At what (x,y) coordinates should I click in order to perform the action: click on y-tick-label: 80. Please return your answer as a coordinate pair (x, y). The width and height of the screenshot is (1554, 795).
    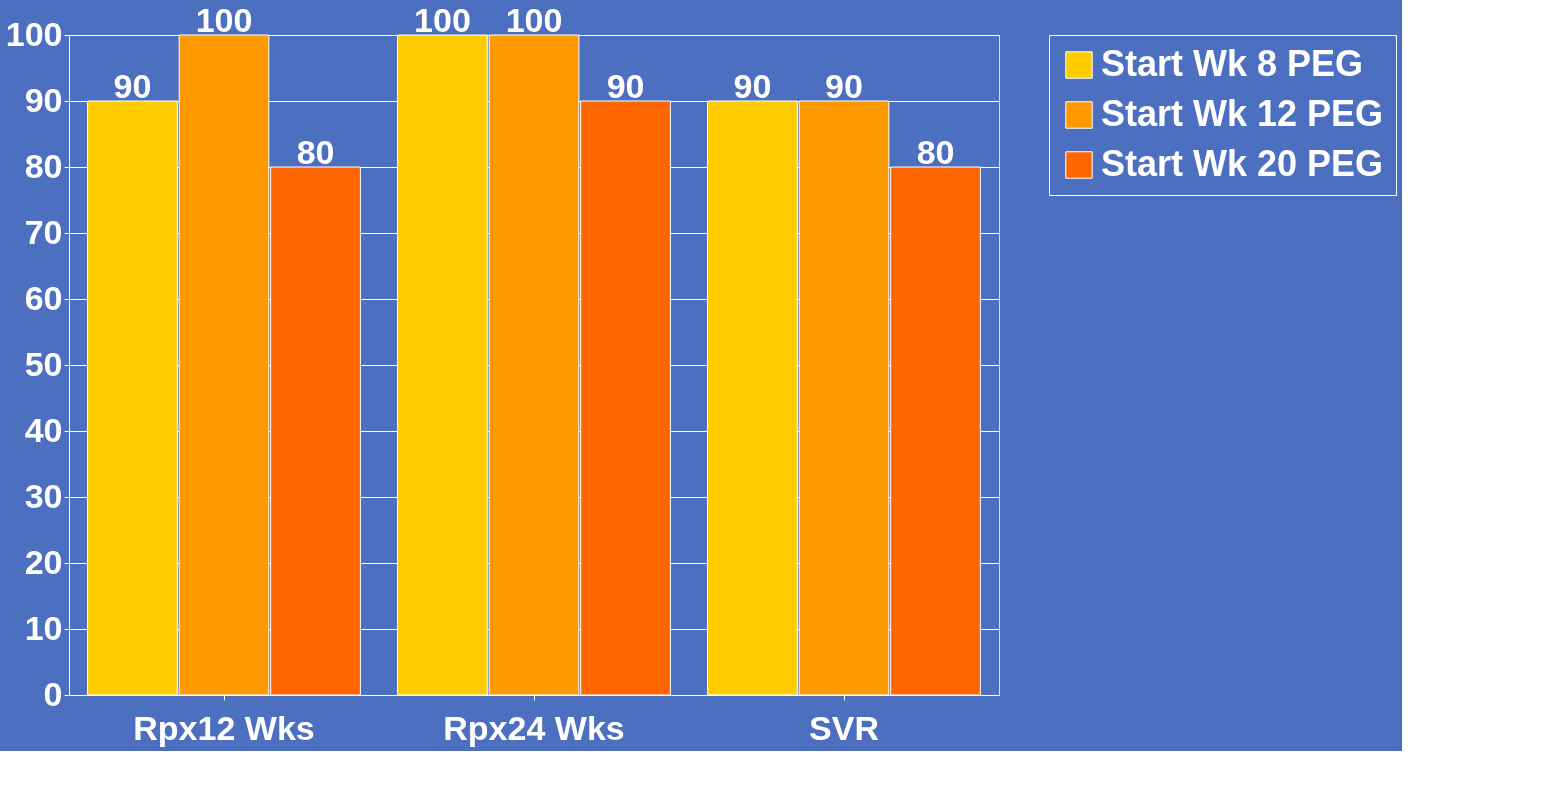
    Looking at the image, I should click on (43, 165).